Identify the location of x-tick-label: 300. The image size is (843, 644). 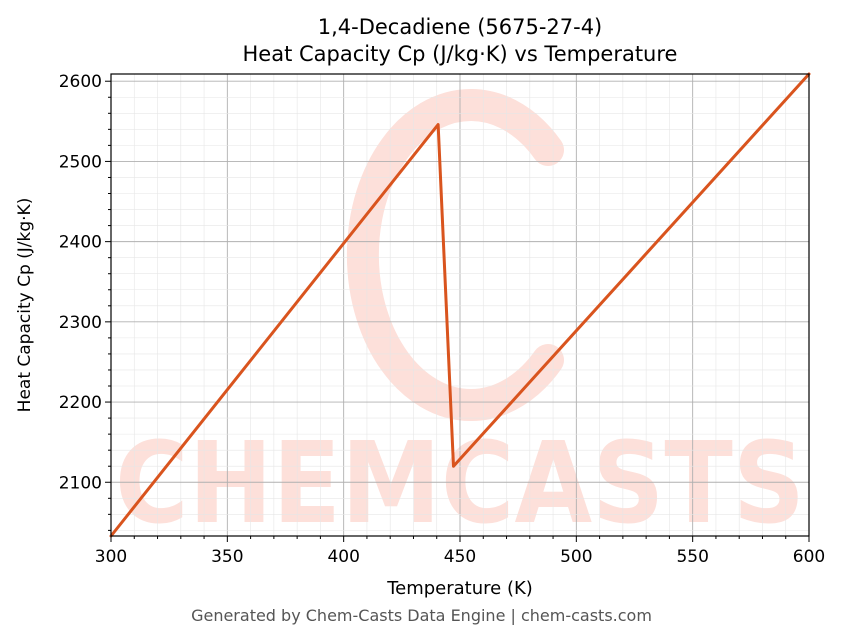
(111, 557).